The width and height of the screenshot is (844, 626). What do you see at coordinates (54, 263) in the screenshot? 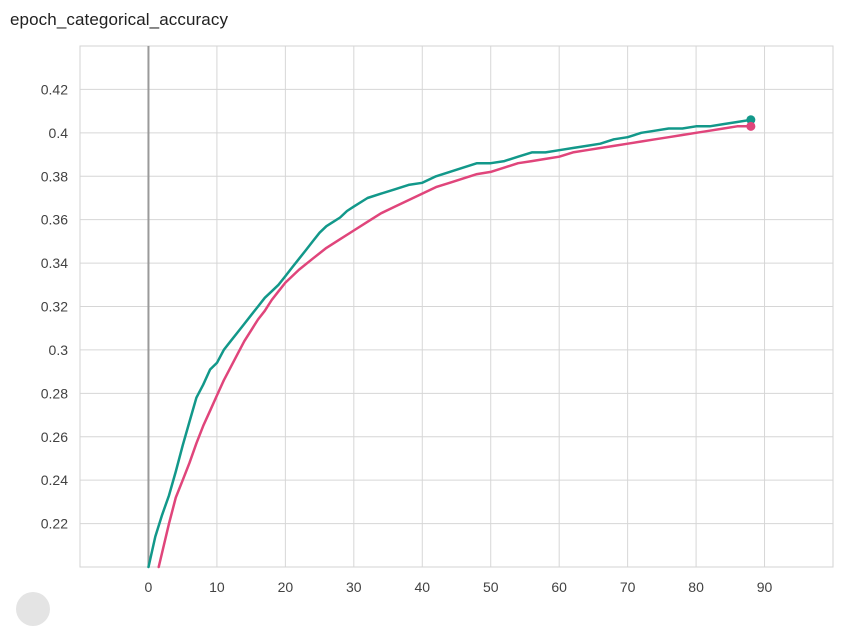
I see `y-tick-label: 0.34` at bounding box center [54, 263].